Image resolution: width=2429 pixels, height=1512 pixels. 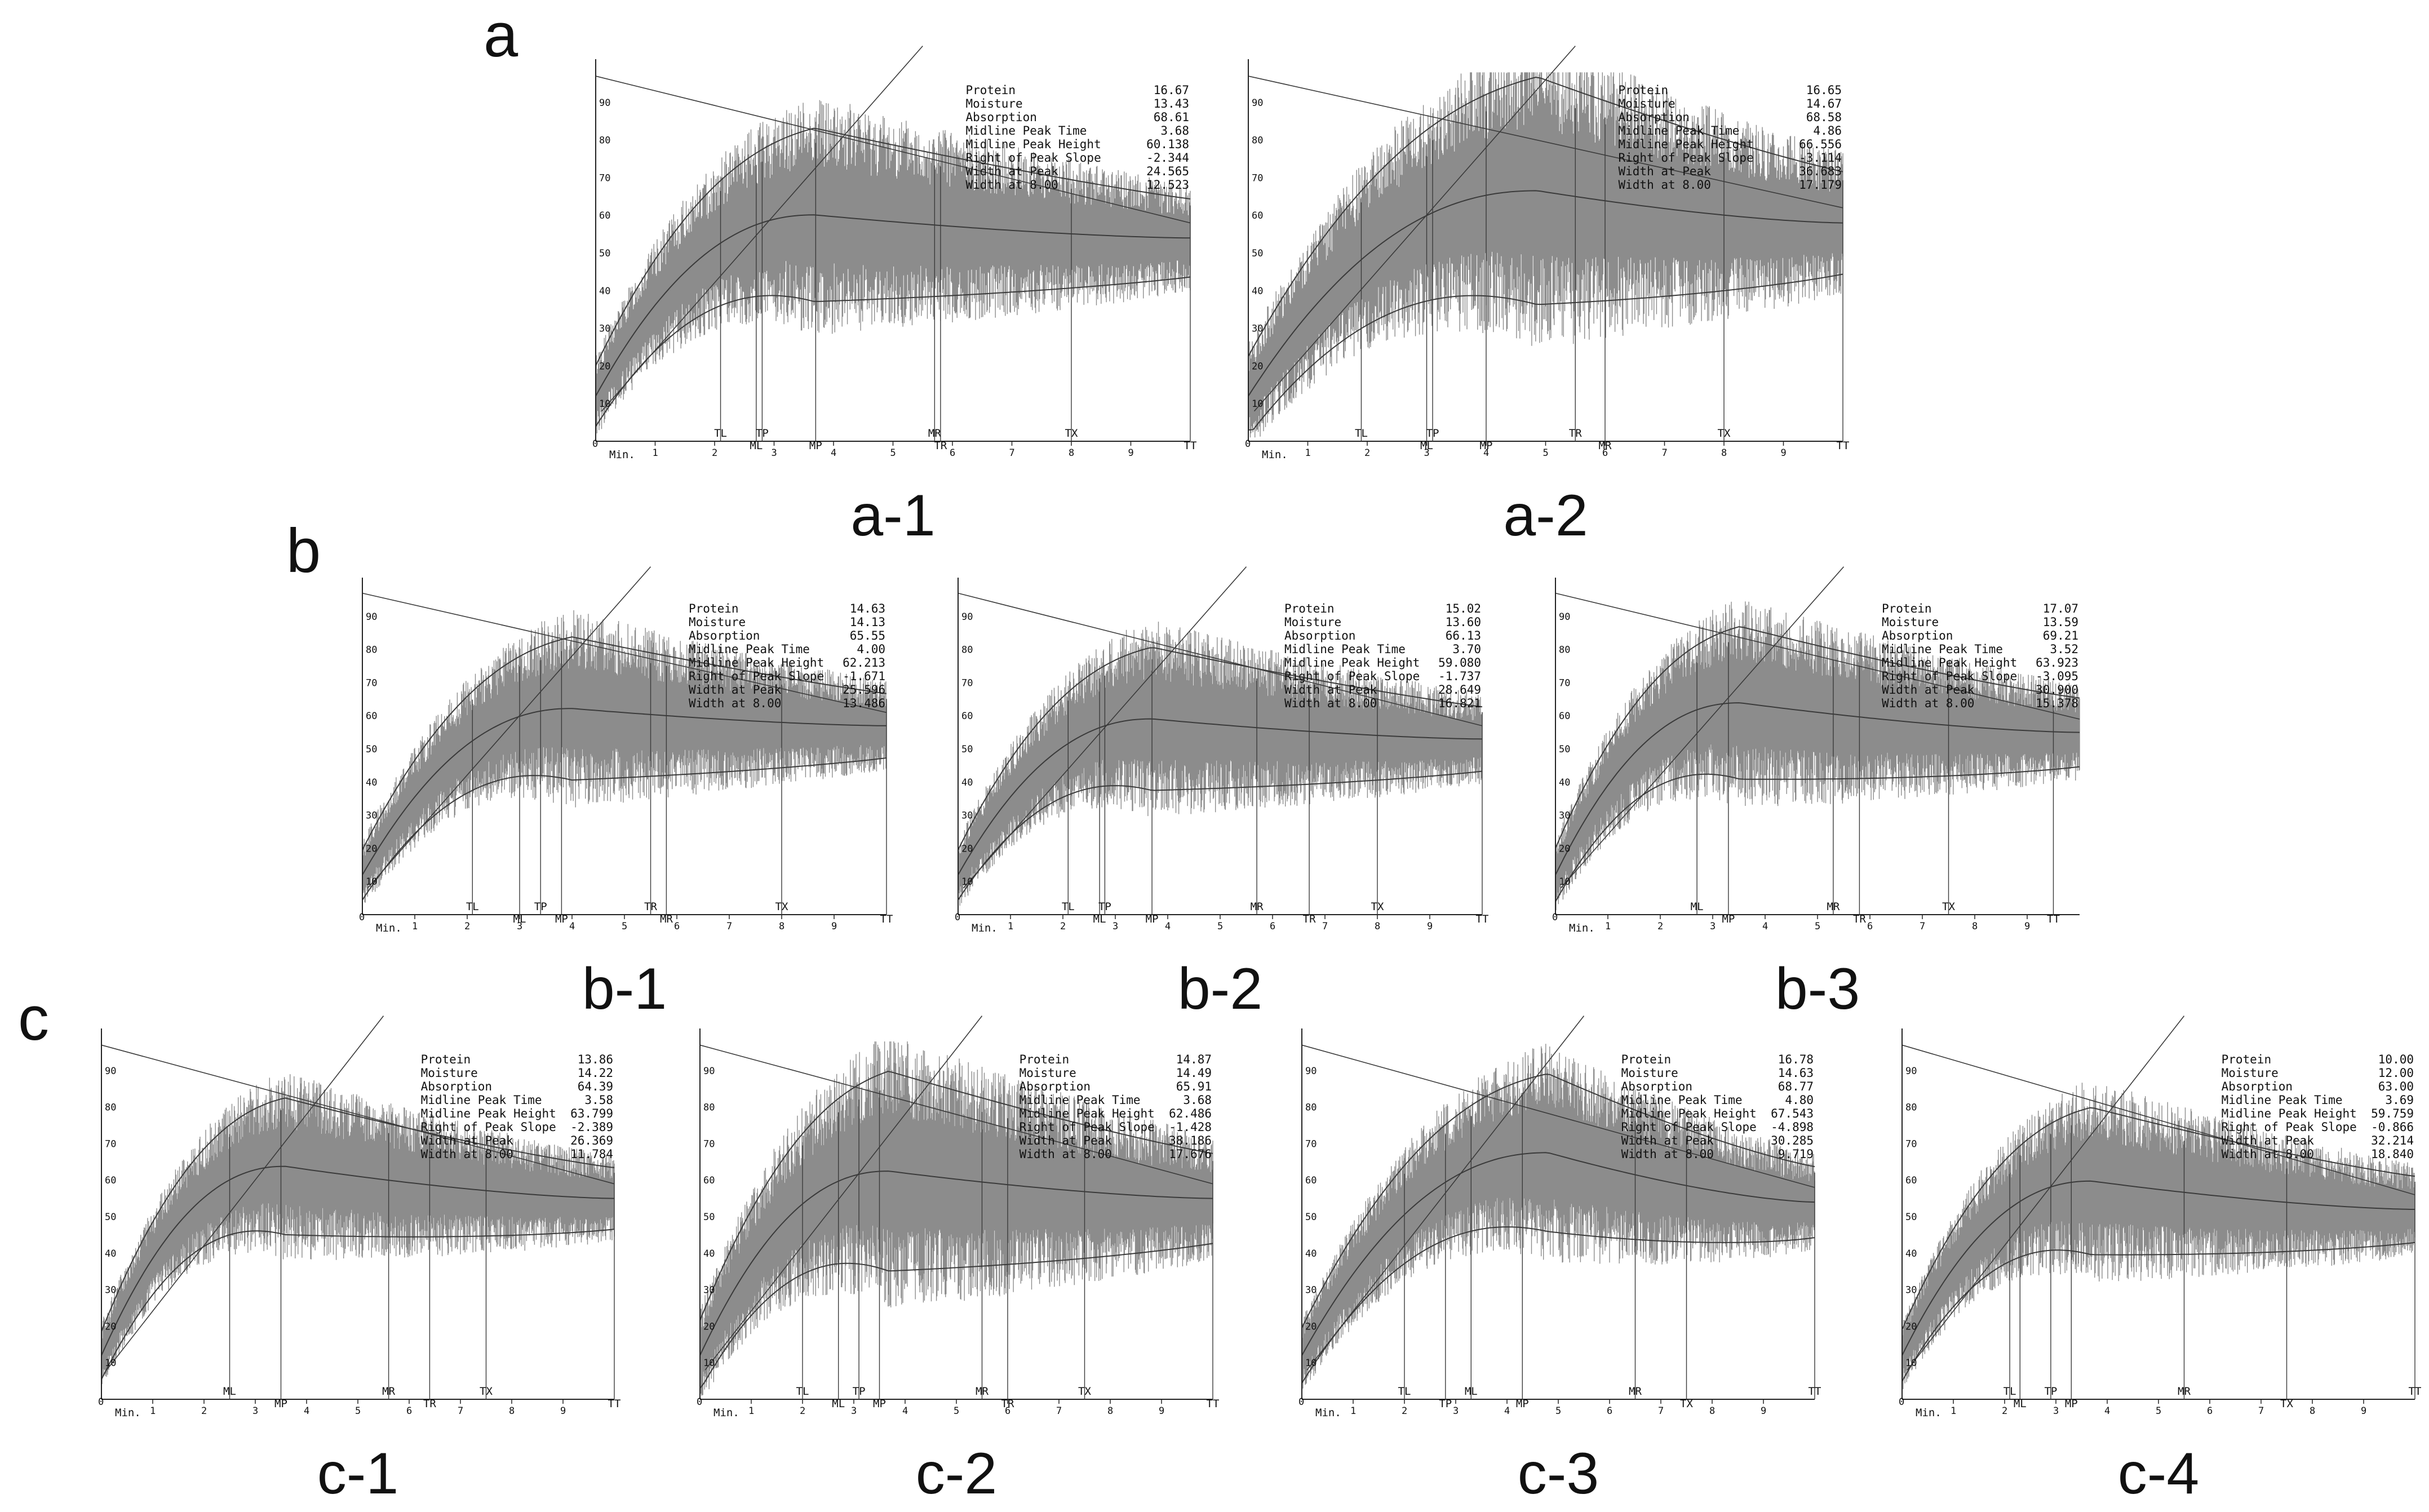 I want to click on info-value: 66.556, so click(x=1820, y=144).